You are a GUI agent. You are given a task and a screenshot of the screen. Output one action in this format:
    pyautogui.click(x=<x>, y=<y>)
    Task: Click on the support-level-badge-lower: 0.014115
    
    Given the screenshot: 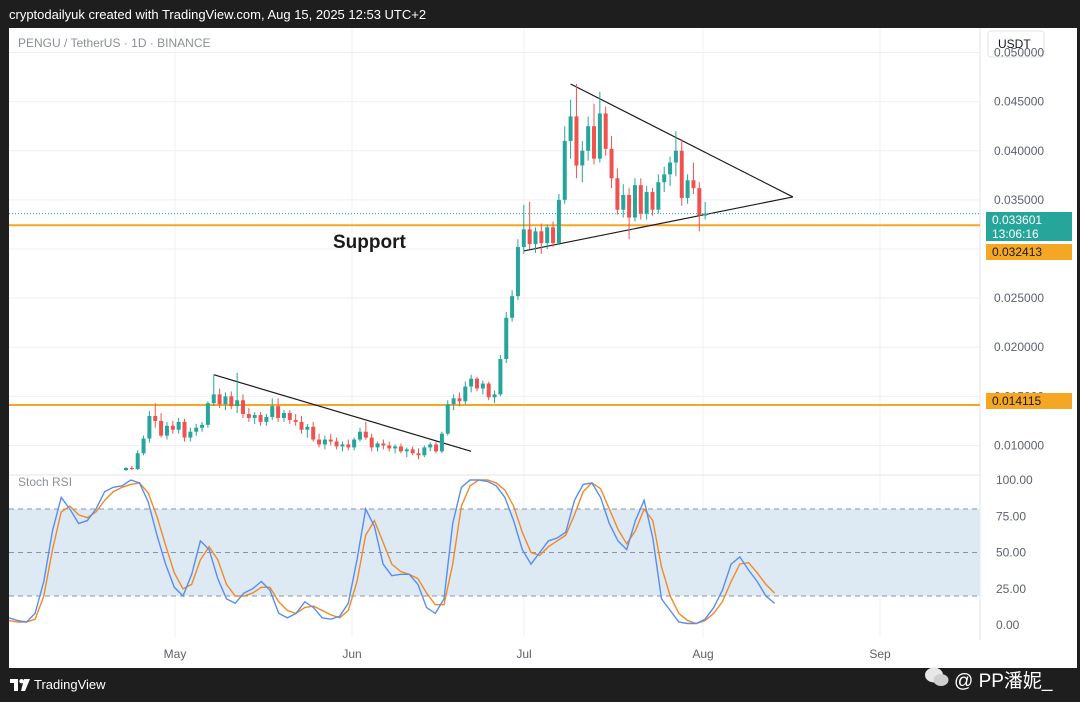 What is the action you would take?
    pyautogui.click(x=1029, y=401)
    